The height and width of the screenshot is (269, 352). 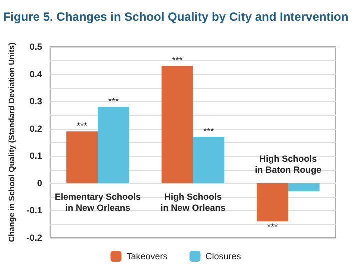 I want to click on chart-title: Figure 5. Changes in School Quality by City and Intervention, so click(x=176, y=17).